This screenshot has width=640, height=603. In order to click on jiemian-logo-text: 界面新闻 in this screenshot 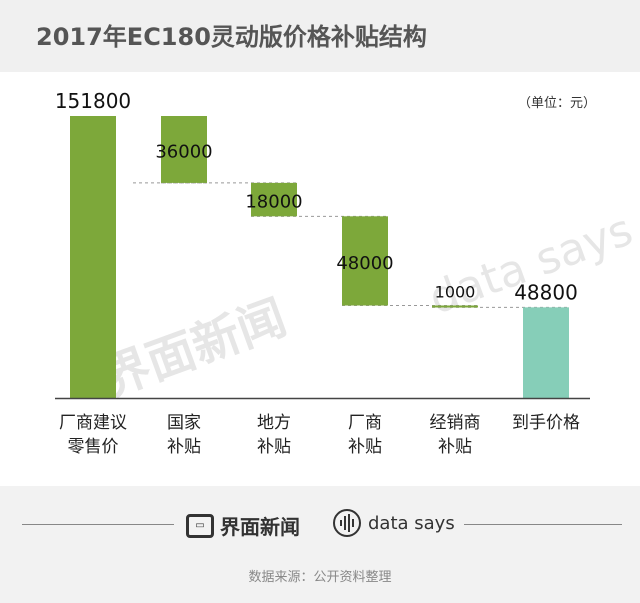, I will do `click(260, 527)`.